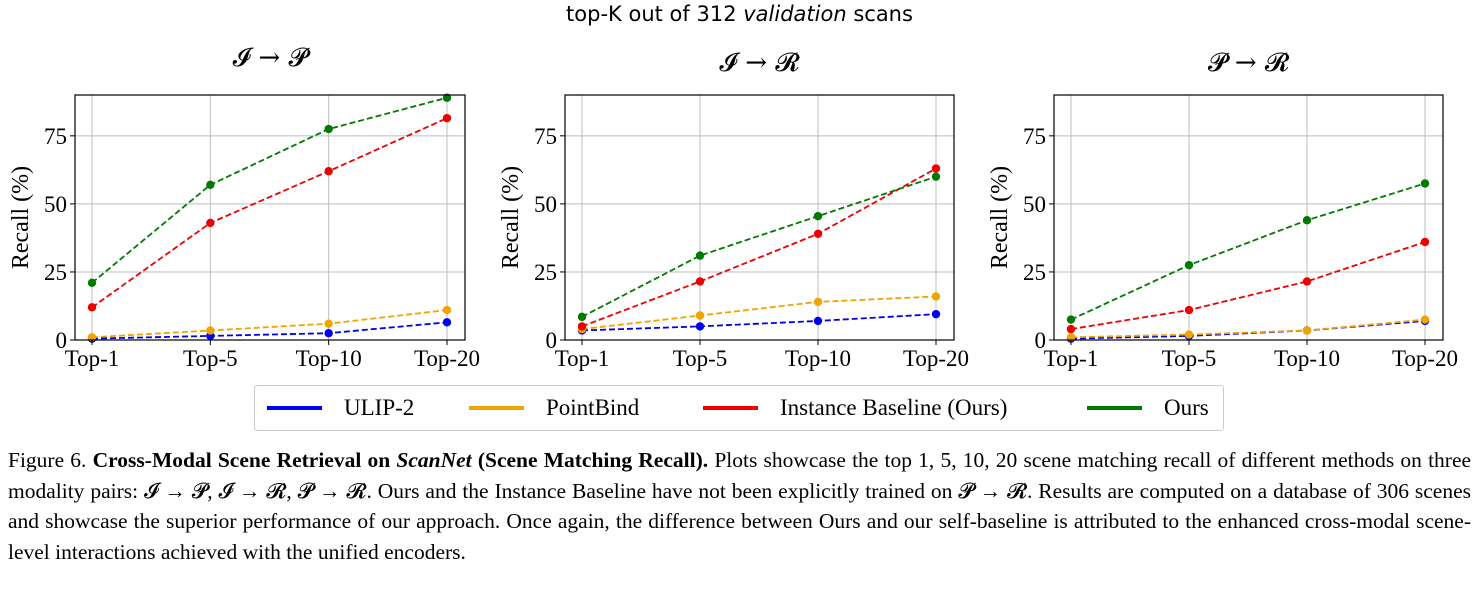  I want to click on legend-label-instance-baseline: Instance Baseline (Ours), so click(894, 407).